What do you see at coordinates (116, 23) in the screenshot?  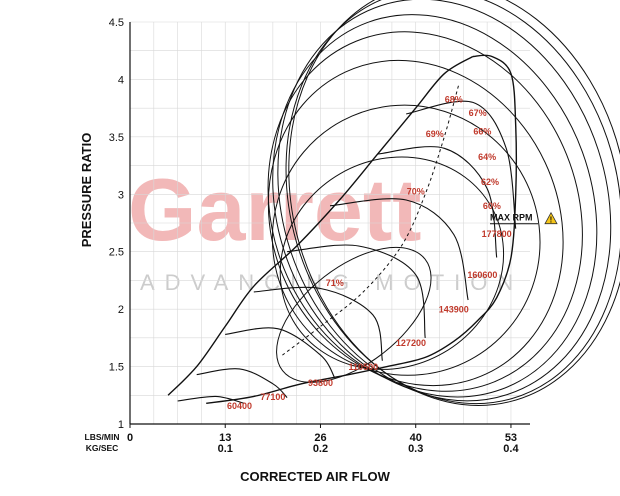 I see `y-tick-label: 4.5` at bounding box center [116, 23].